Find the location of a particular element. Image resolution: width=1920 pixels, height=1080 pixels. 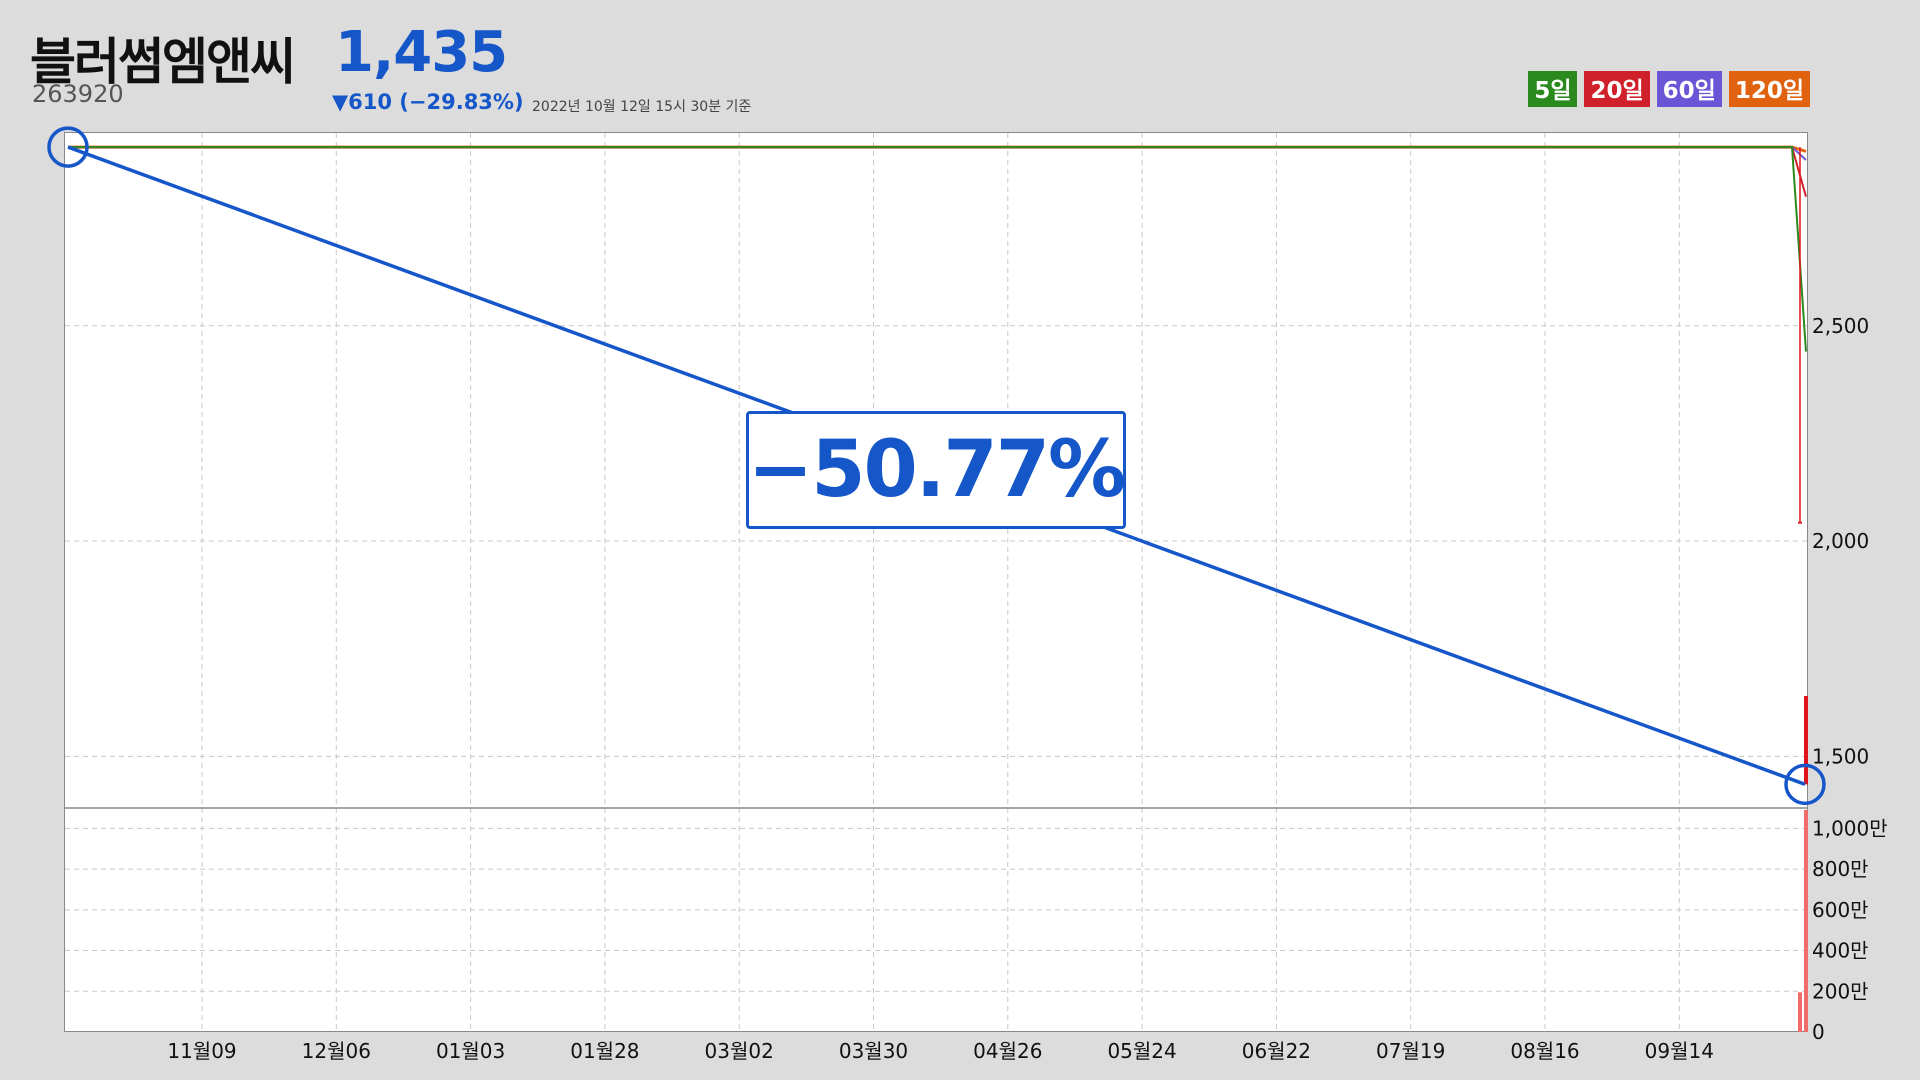

price-tick-label: 1,500 is located at coordinates (1840, 756).